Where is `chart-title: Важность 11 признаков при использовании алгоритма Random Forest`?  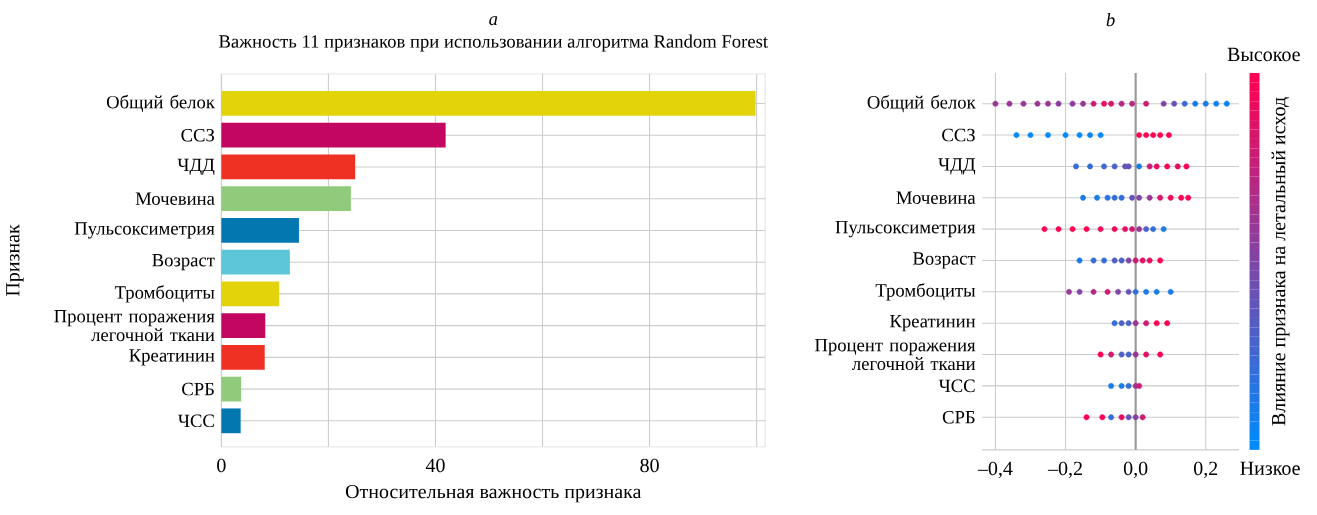 chart-title: Важность 11 признаков при использовании алгоритма Random Forest is located at coordinates (493, 43).